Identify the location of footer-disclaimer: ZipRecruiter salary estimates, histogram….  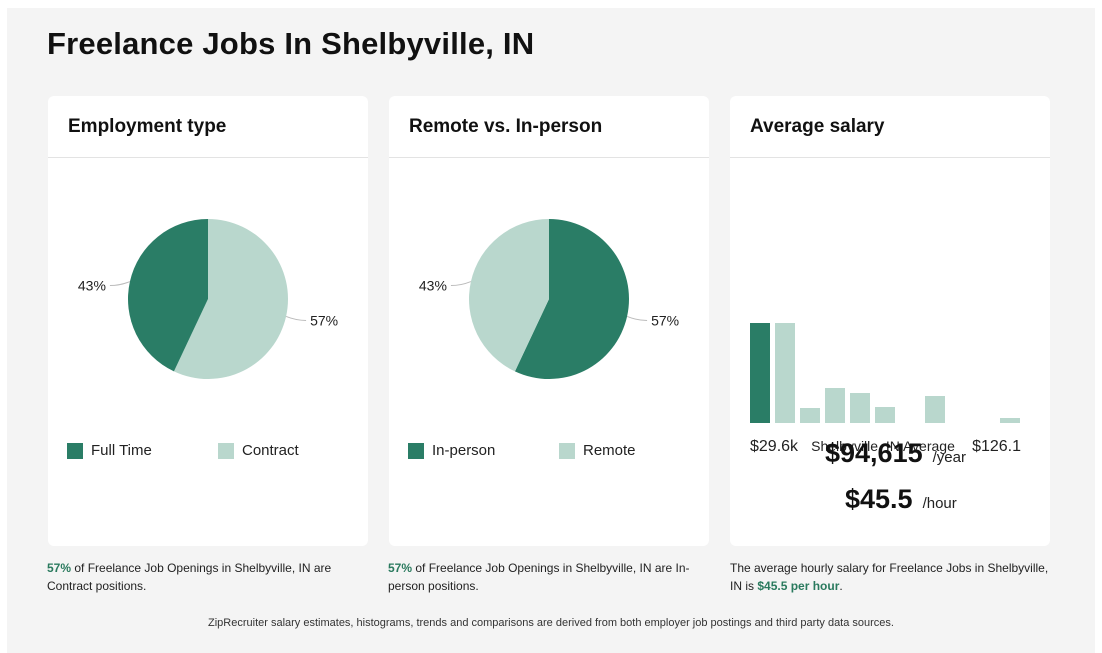
(551, 623).